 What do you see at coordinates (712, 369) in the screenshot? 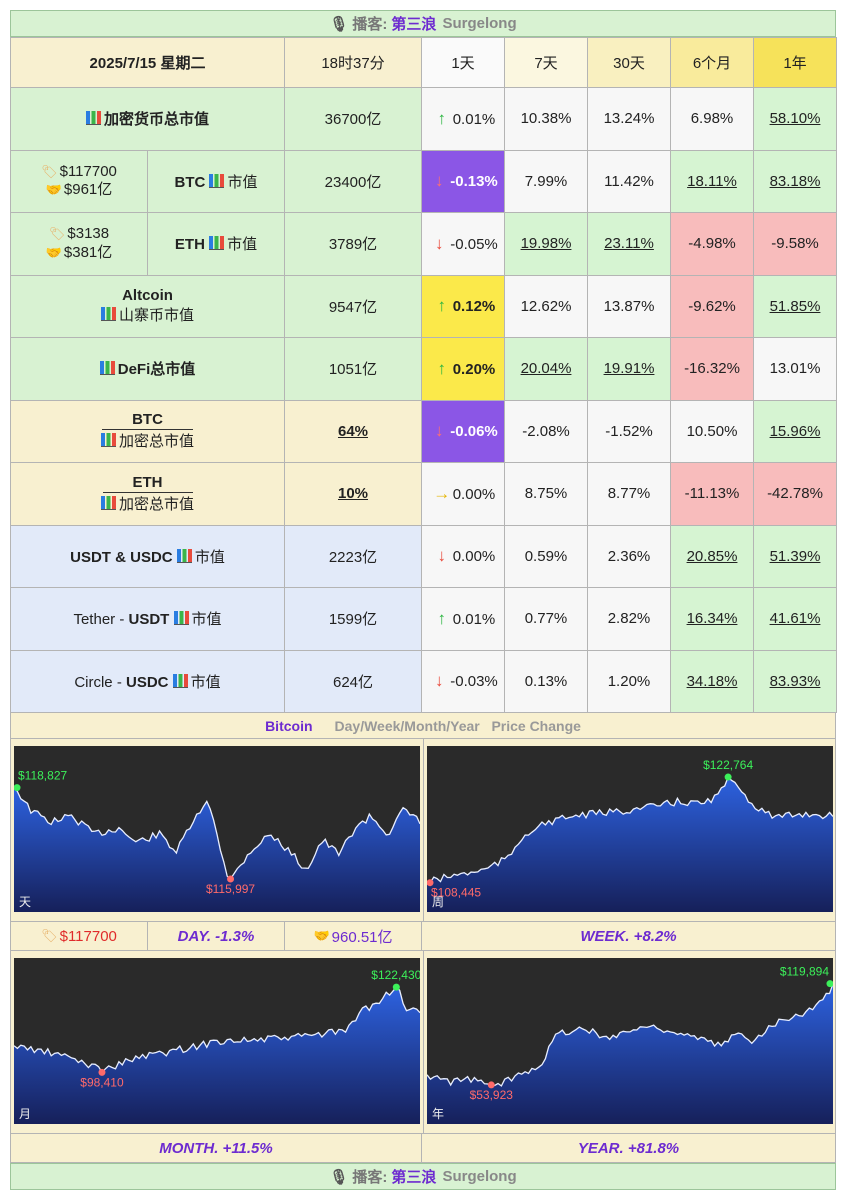
I see `change-6m: -16.32%` at bounding box center [712, 369].